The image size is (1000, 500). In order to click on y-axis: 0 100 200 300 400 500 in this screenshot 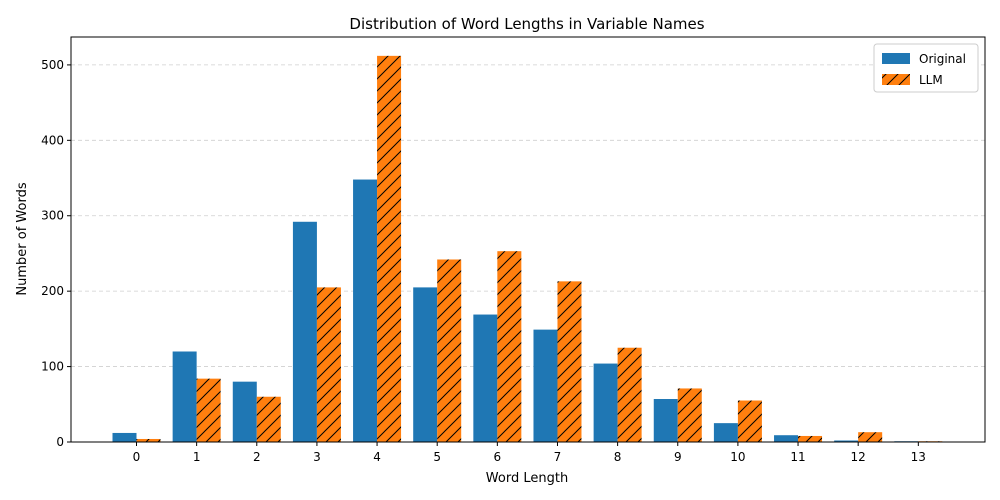, I will do `click(56, 253)`.